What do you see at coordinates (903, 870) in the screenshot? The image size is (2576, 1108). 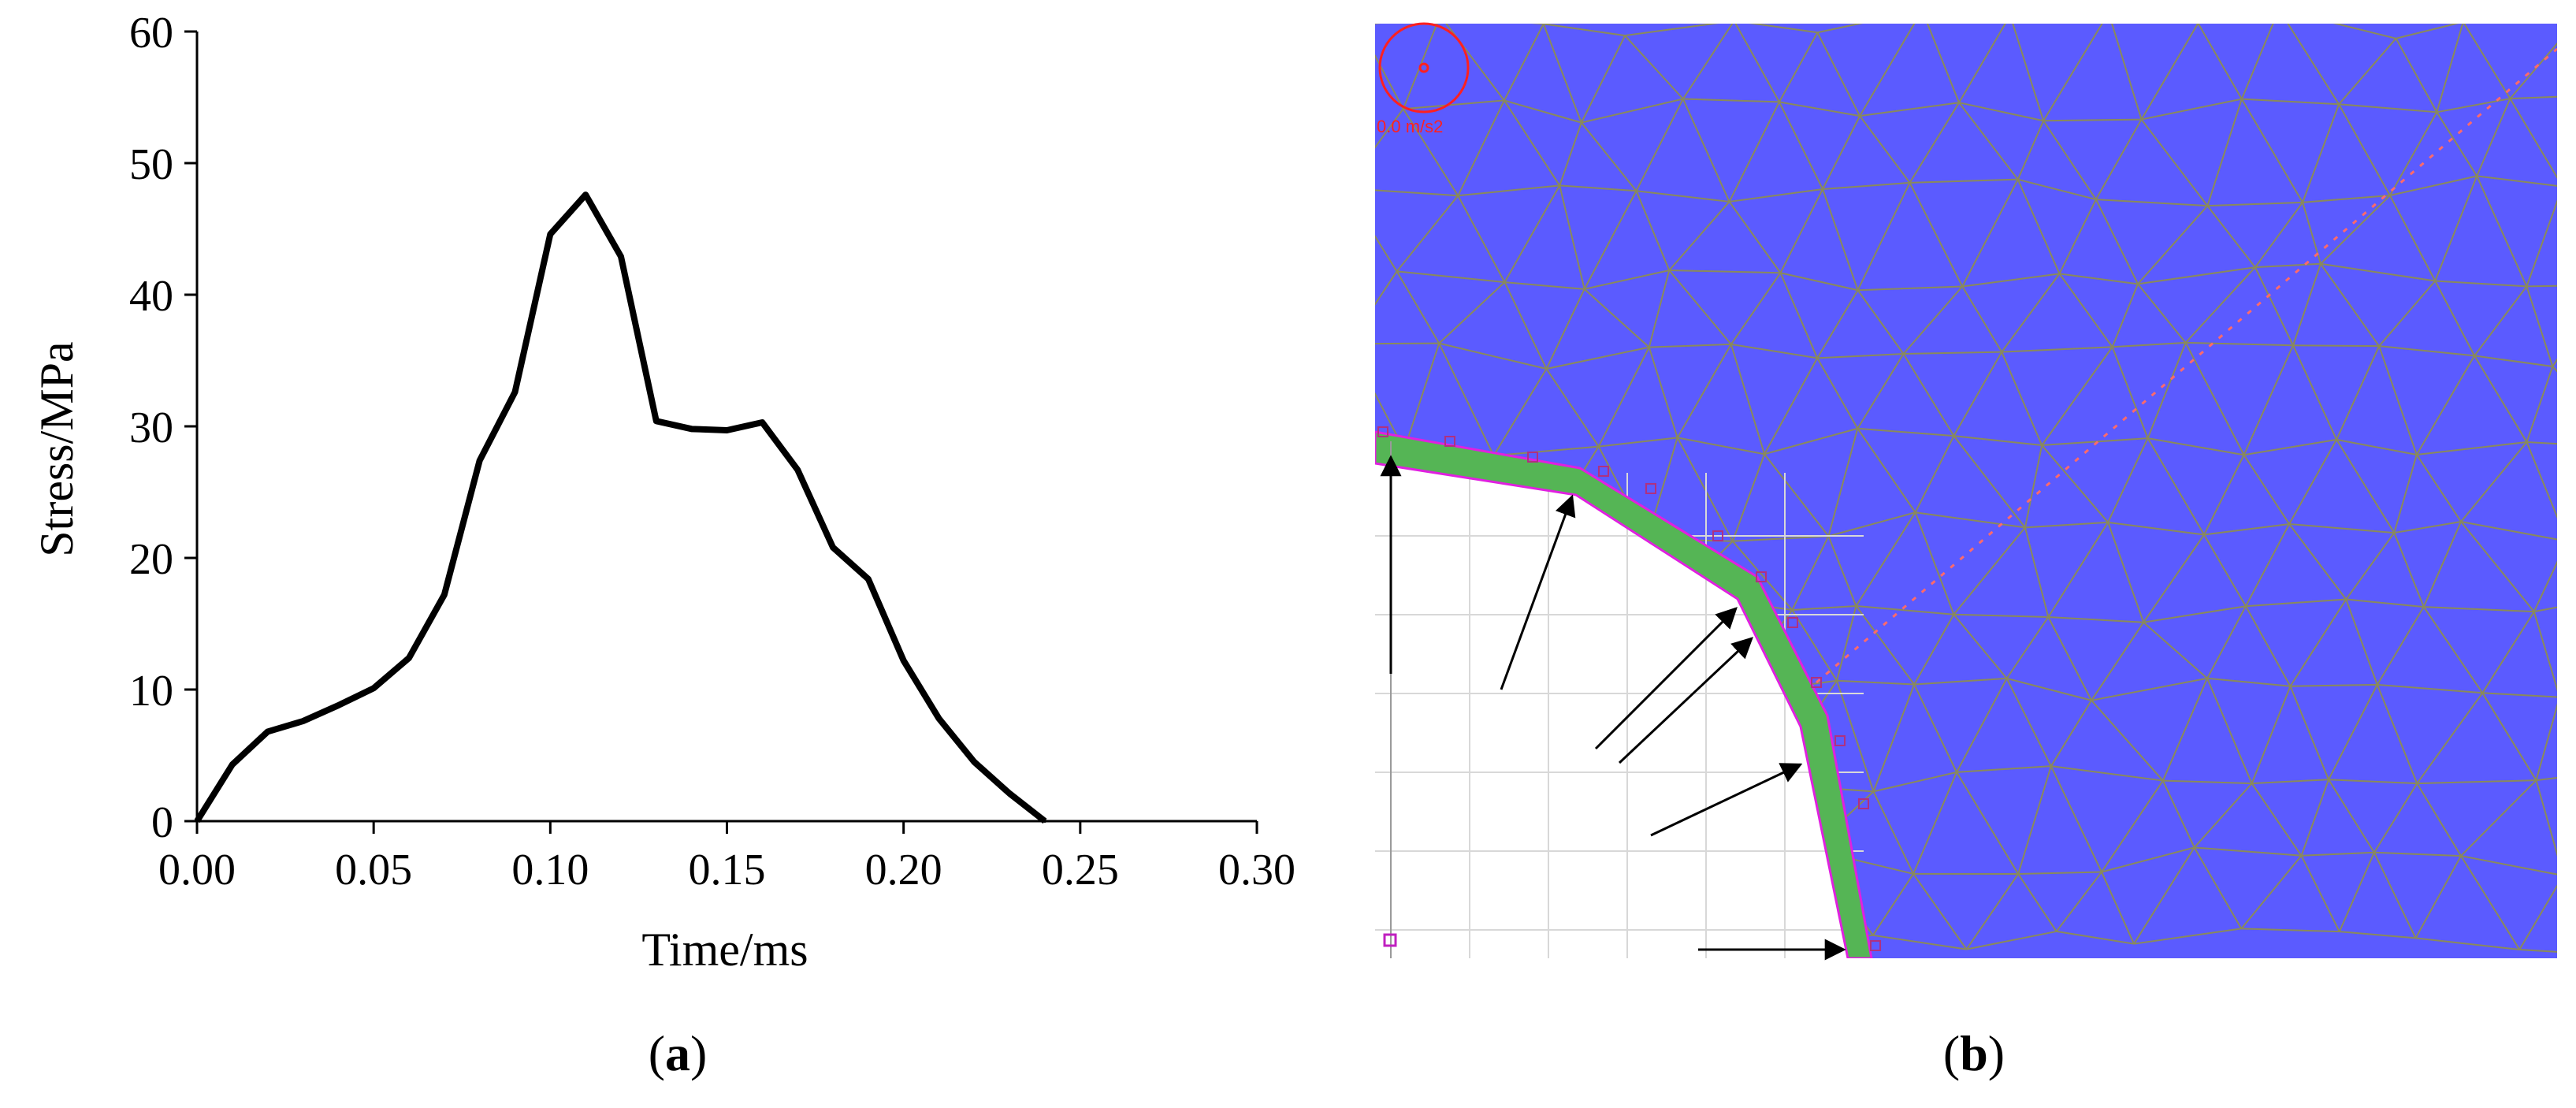 I see `x-tick-label: 0.20` at bounding box center [903, 870].